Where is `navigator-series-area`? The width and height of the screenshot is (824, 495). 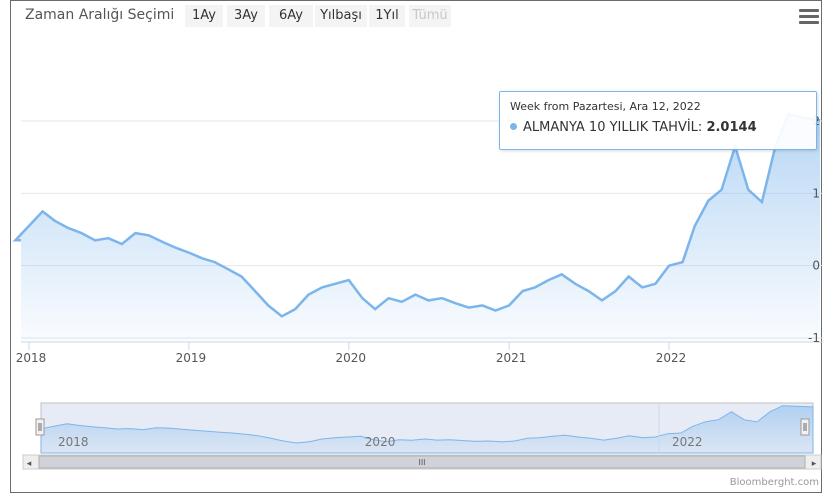
navigator-series-area is located at coordinates (427, 429).